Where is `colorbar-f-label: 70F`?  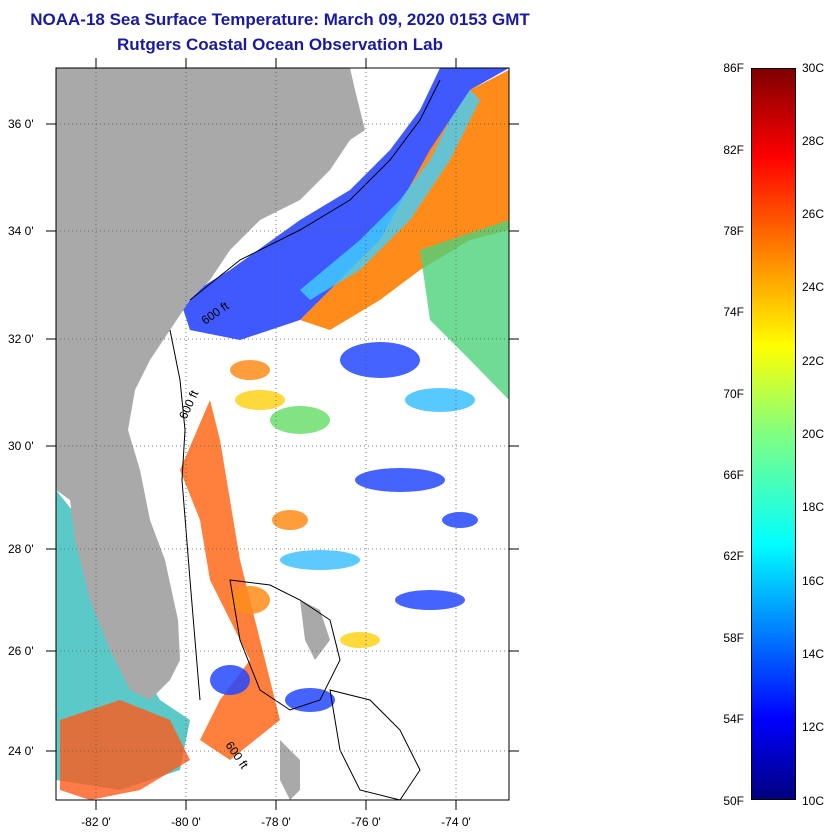
colorbar-f-label: 70F is located at coordinates (733, 394).